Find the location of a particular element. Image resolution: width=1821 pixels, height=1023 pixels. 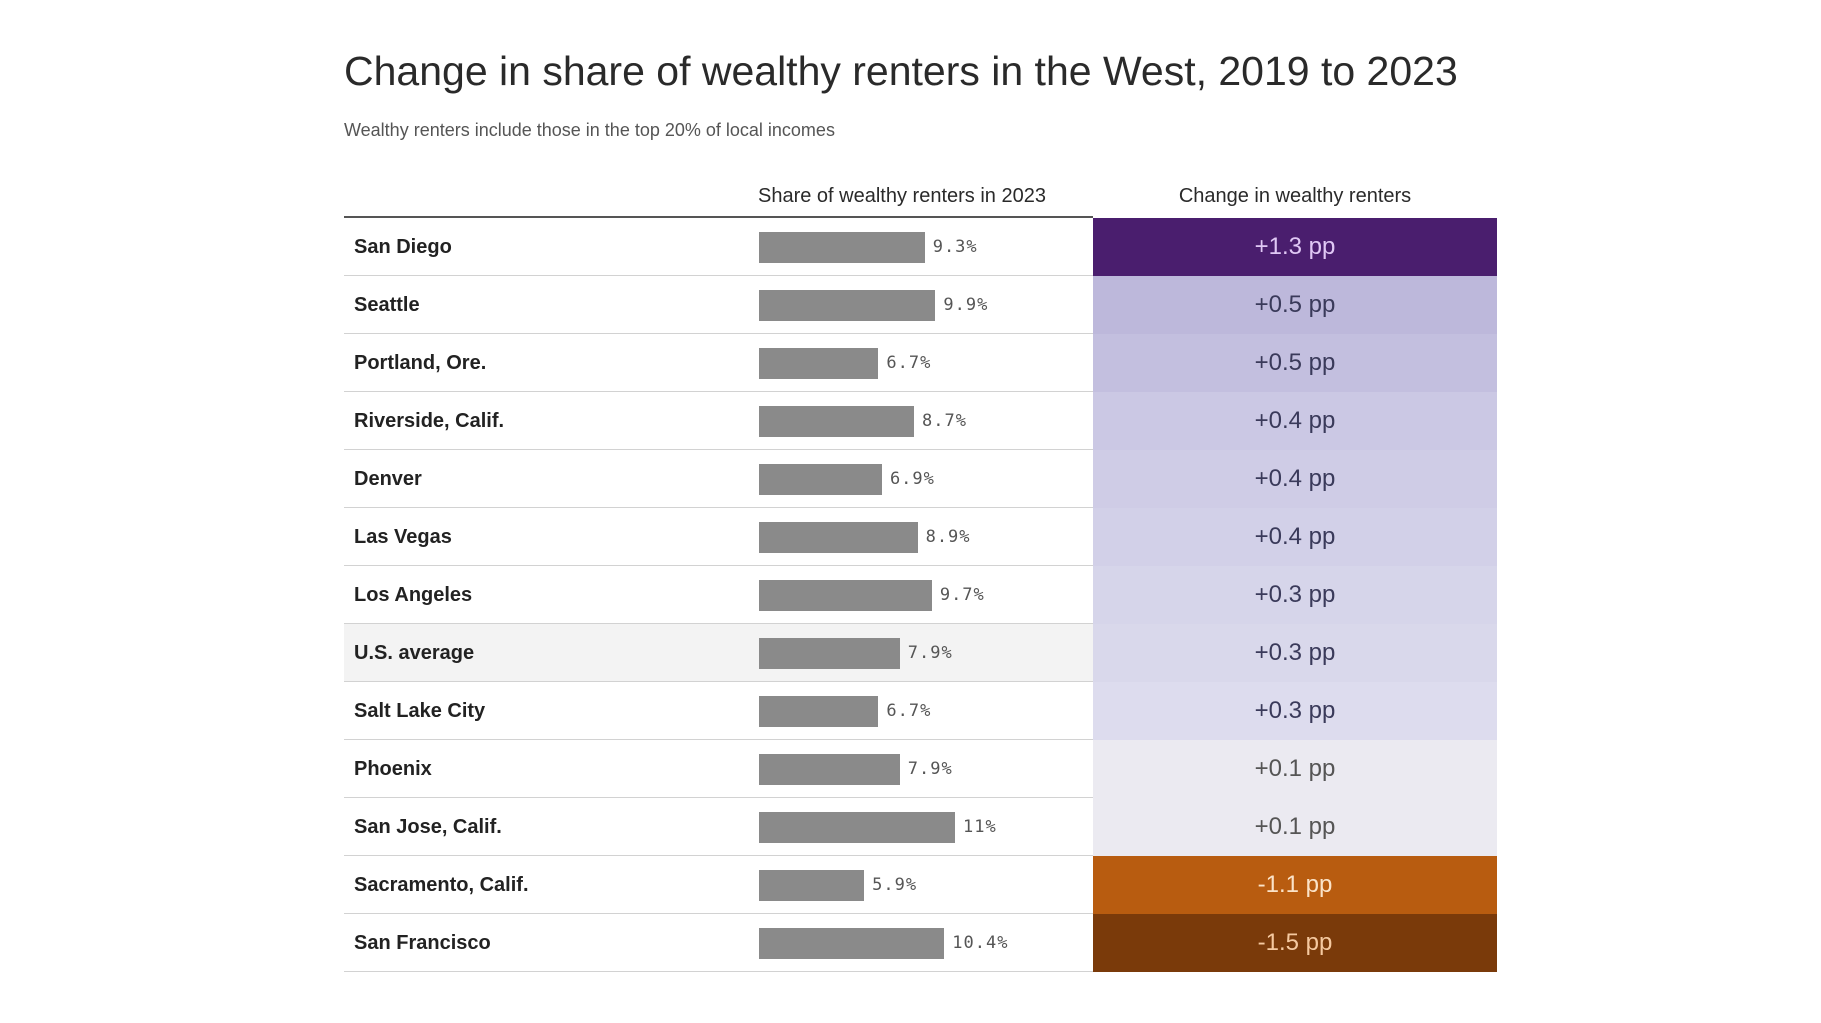

table-row: Denver 6.9% +0.4 pp is located at coordinates (920, 479).